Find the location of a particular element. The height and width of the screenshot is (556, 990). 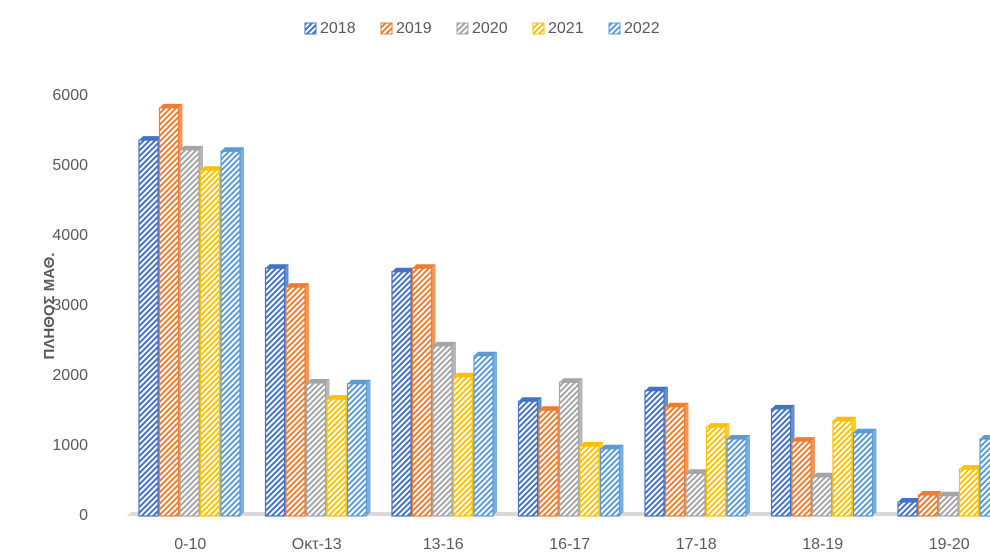

y-tick-label: 6000 is located at coordinates (70, 95).